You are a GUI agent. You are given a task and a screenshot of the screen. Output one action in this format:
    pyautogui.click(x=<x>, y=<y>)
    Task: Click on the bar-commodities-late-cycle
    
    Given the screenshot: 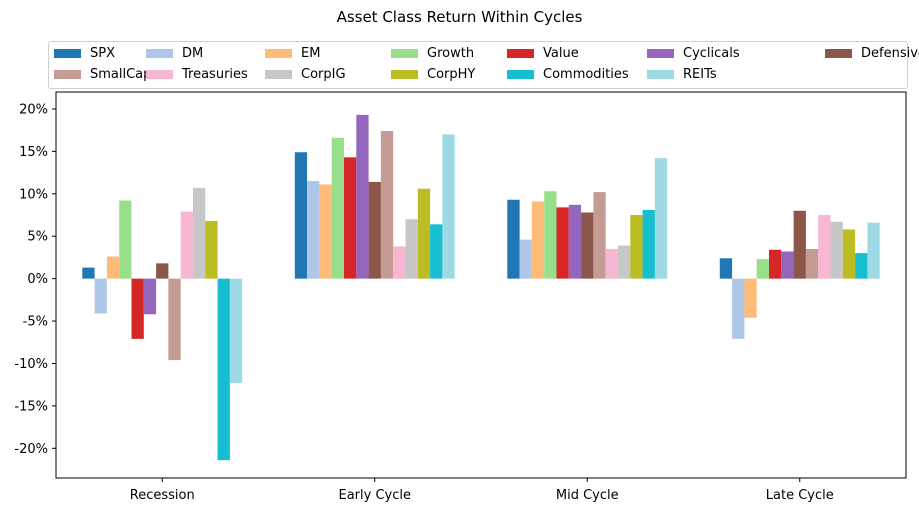 What is the action you would take?
    pyautogui.click(x=861, y=266)
    